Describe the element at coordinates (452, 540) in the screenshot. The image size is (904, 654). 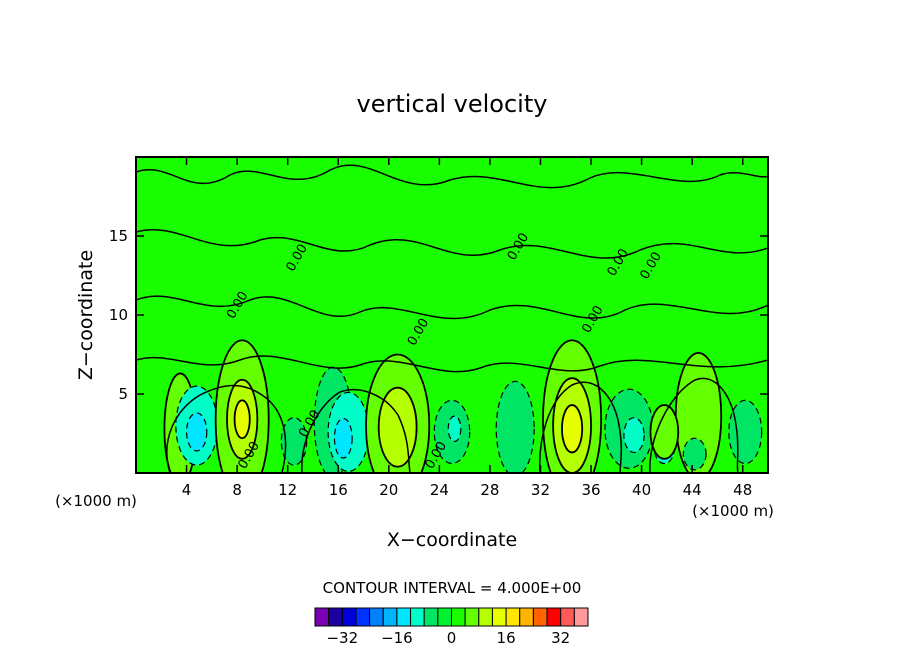
I see `x-axis-label: X−coordinate` at that location.